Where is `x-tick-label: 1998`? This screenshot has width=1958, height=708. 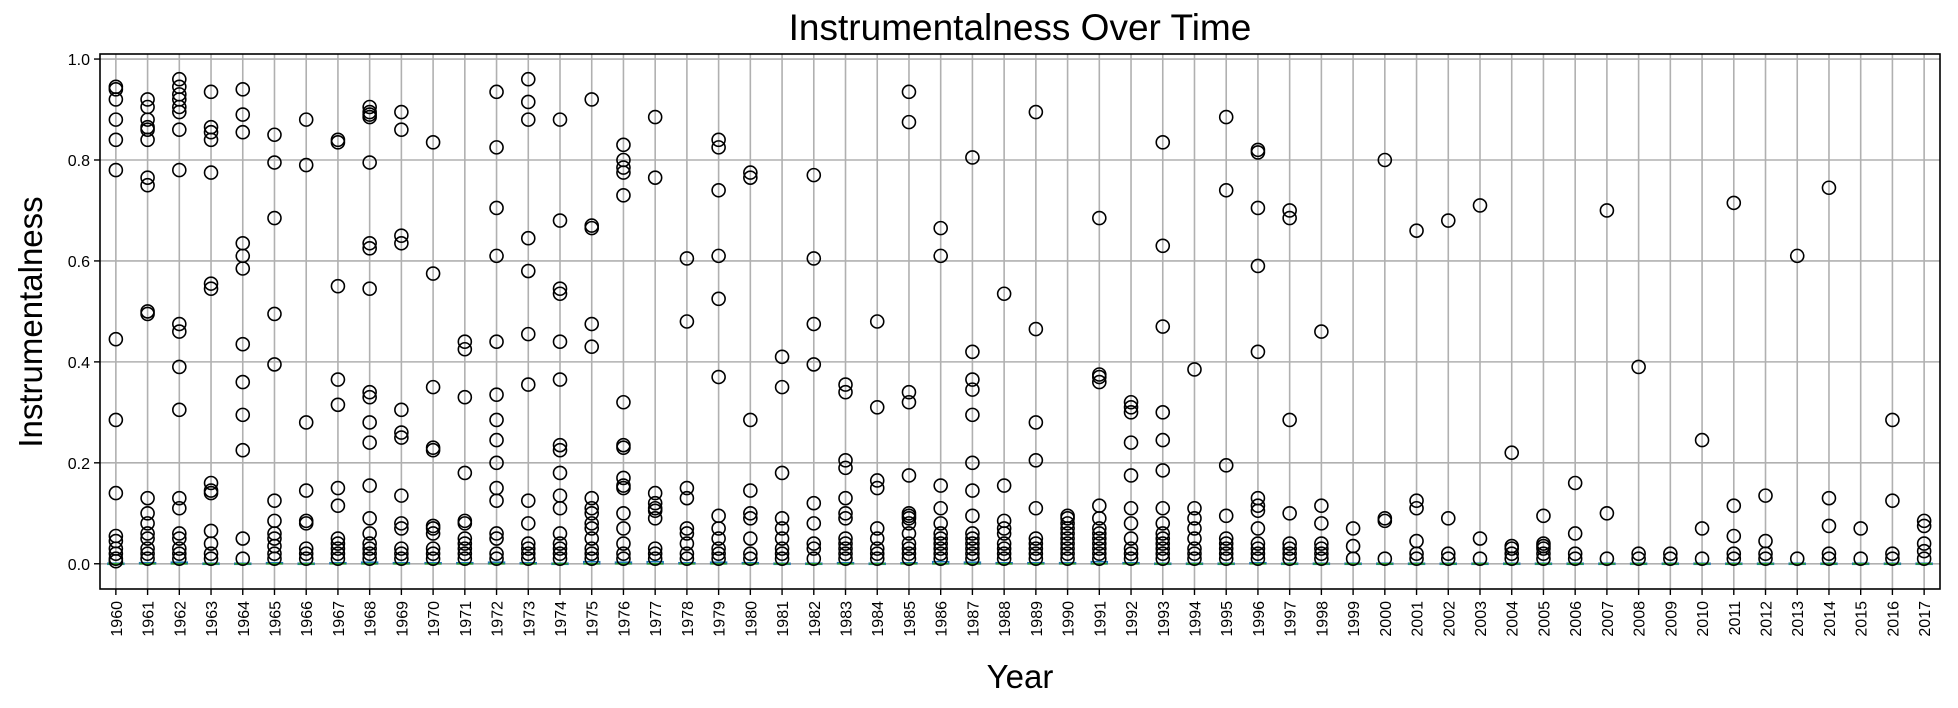
x-tick-label: 1998 is located at coordinates (1322, 619).